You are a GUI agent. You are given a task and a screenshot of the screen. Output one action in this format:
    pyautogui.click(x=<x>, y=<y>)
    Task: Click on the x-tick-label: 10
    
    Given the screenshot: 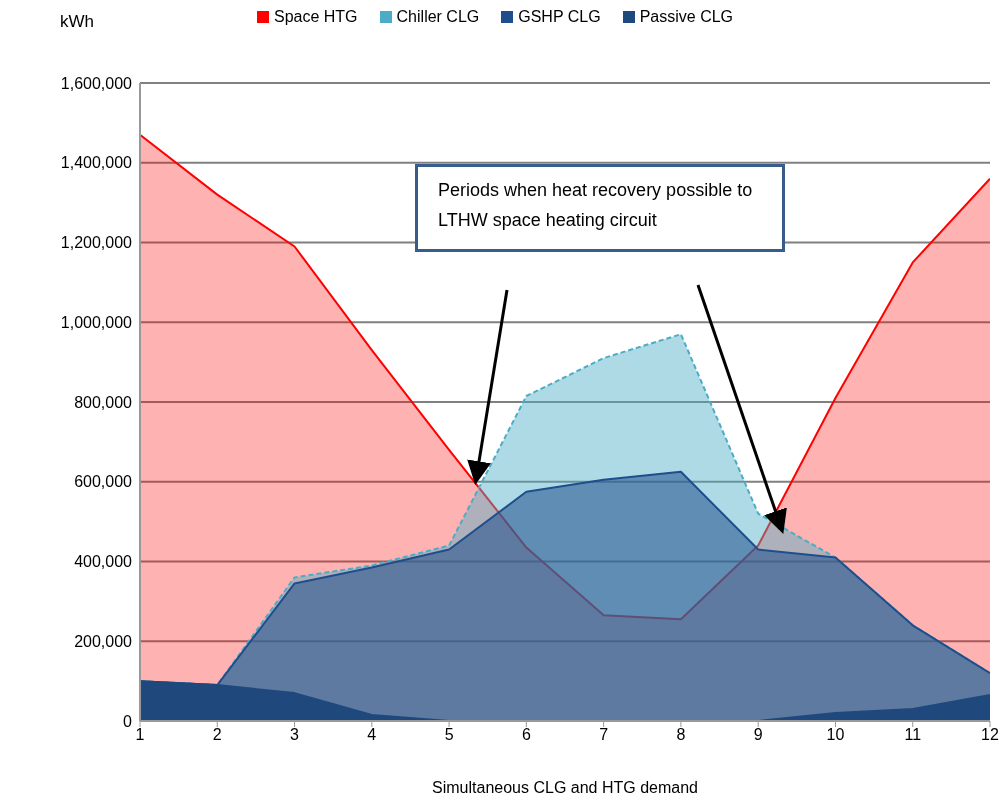 What is the action you would take?
    pyautogui.click(x=835, y=735)
    